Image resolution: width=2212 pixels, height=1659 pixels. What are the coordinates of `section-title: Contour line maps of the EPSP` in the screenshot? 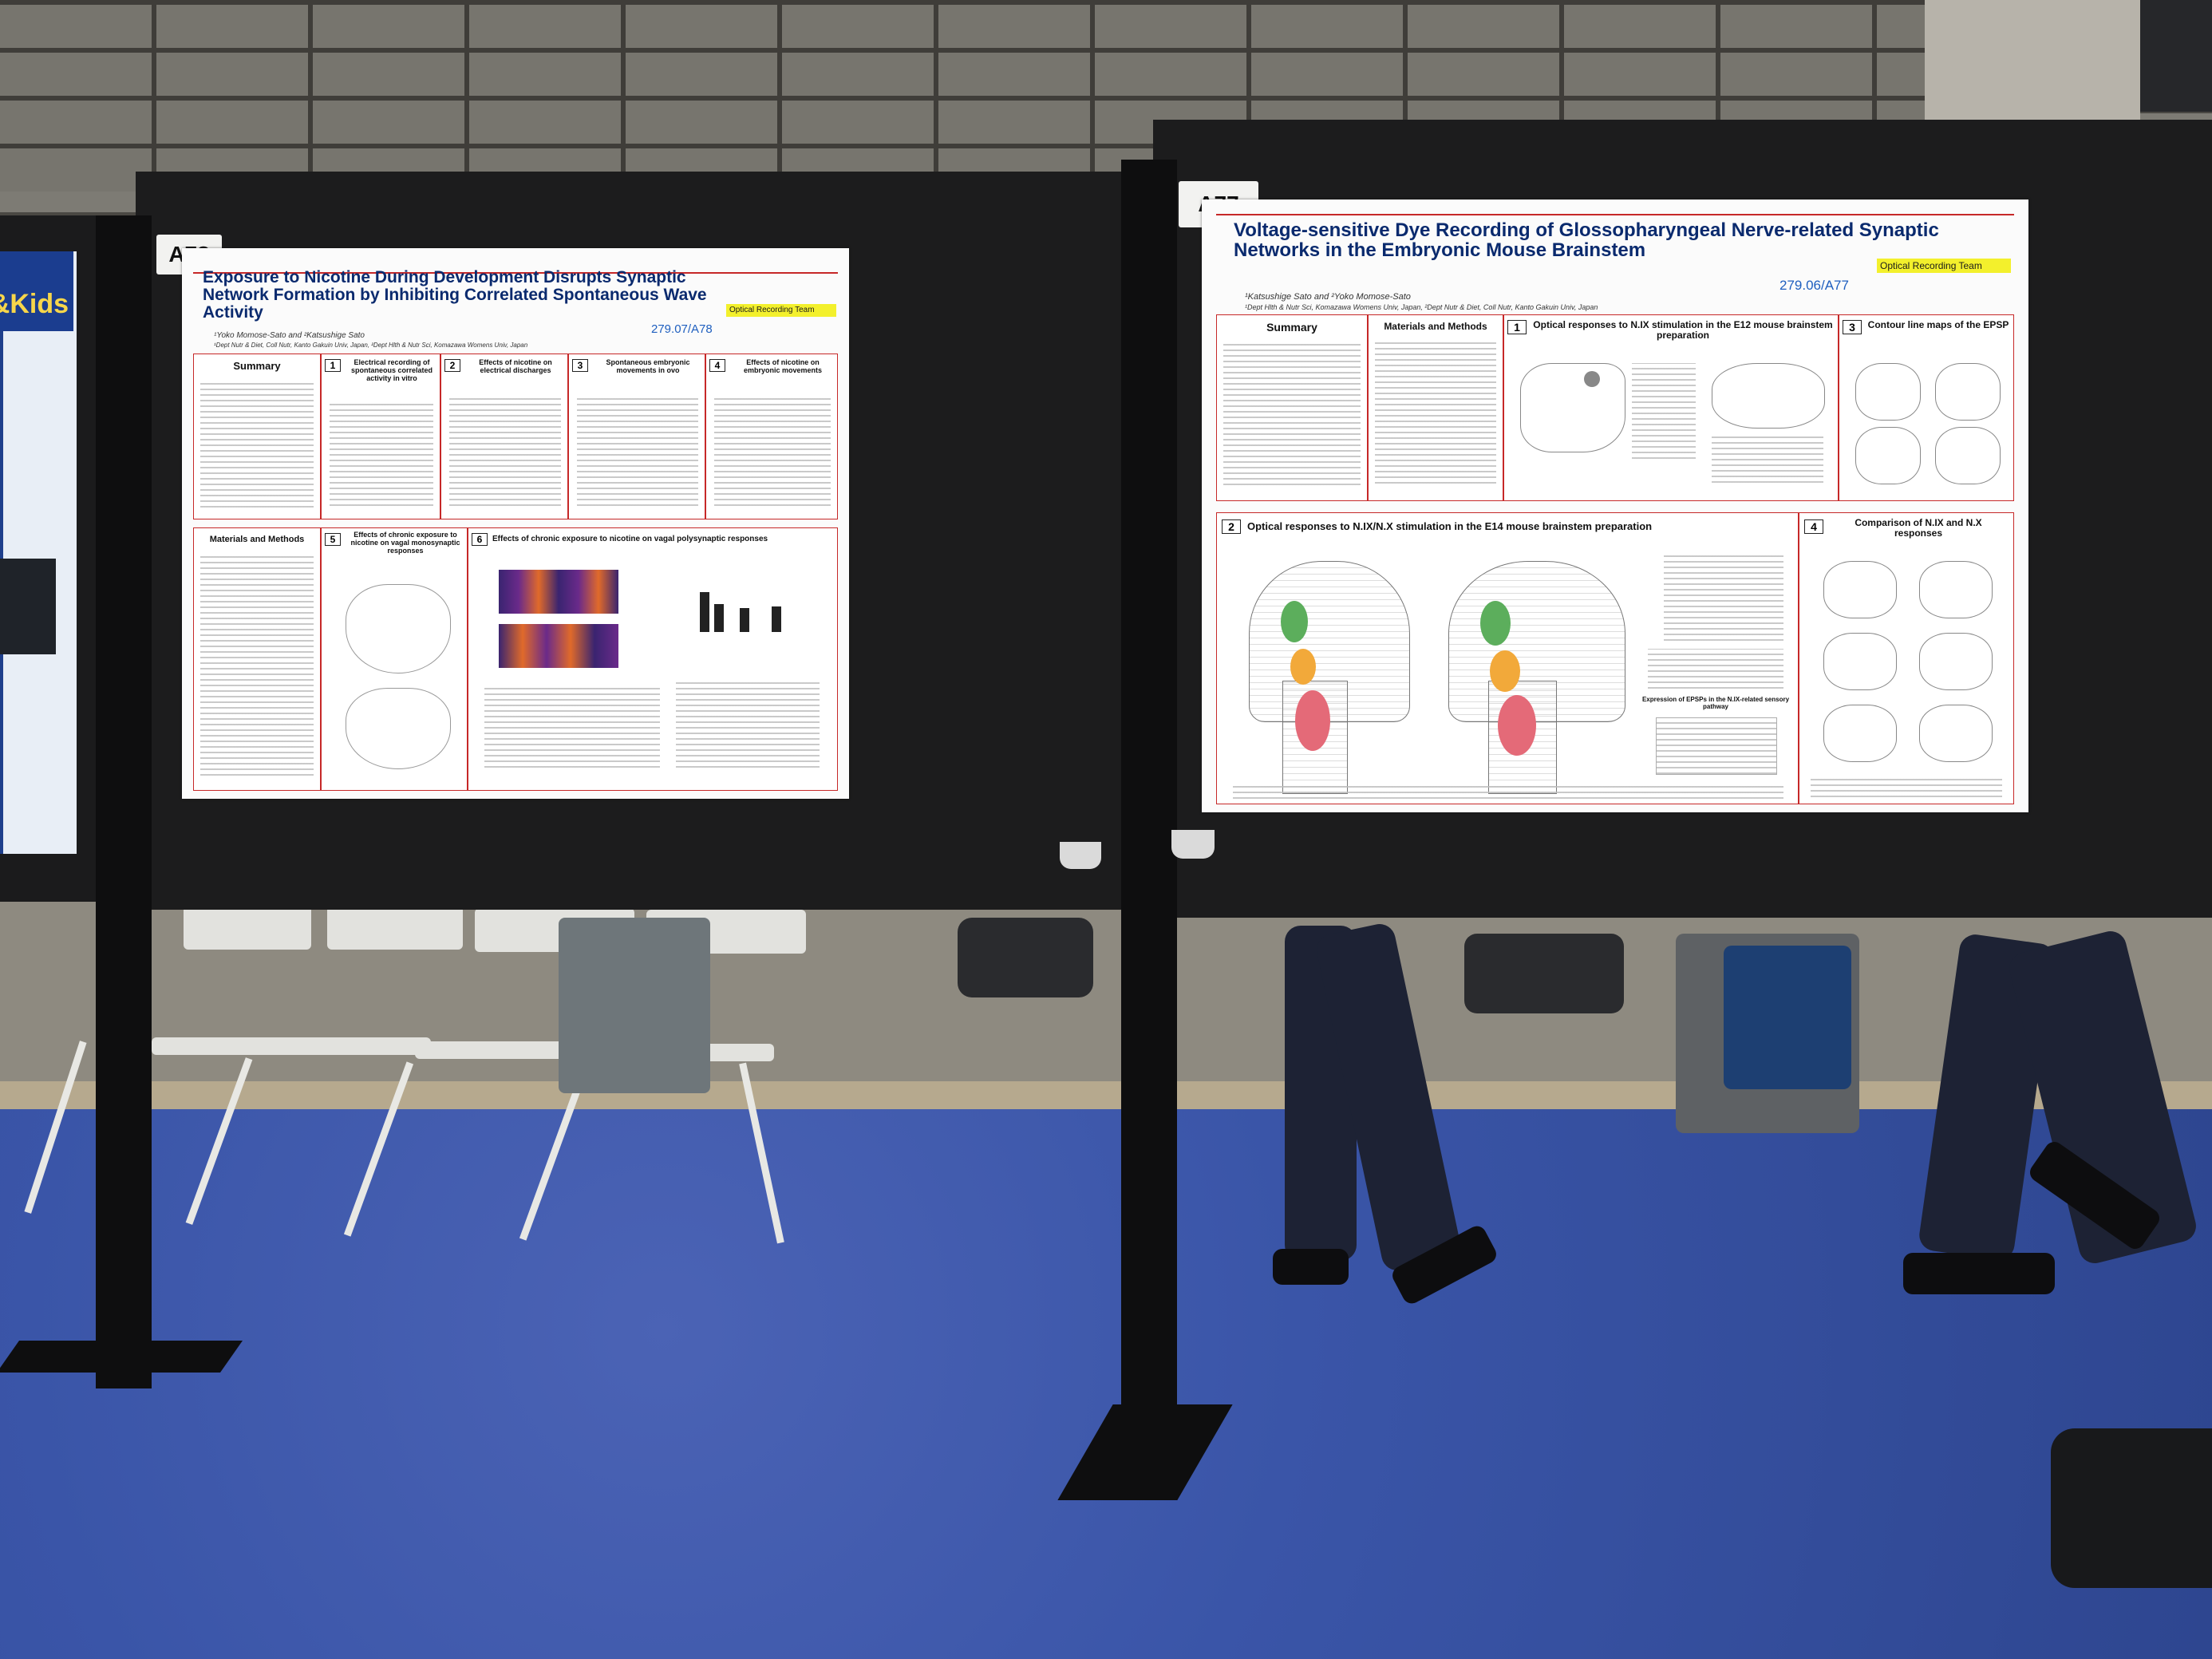 It's located at (1938, 324).